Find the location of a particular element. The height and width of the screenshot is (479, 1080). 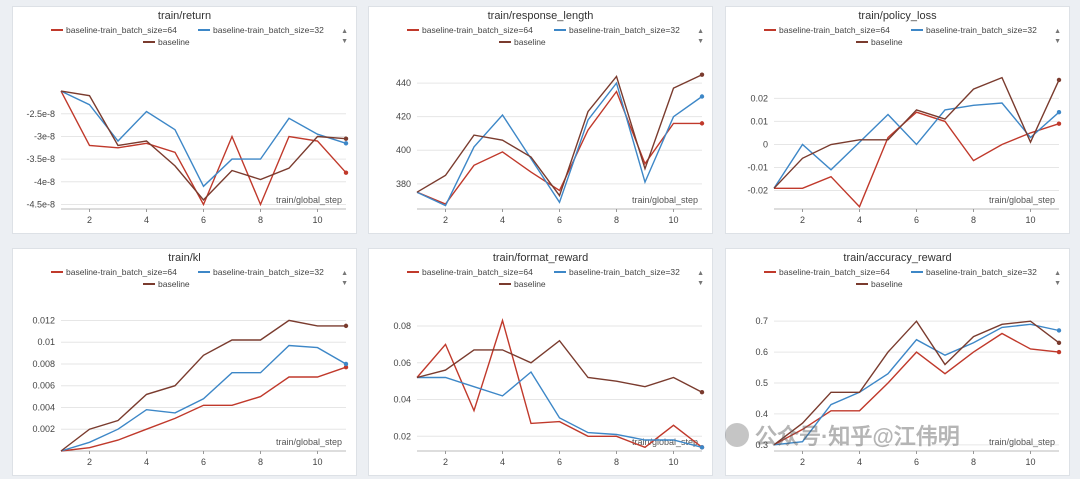

x-tick-label: 4 is located at coordinates (502, 462).